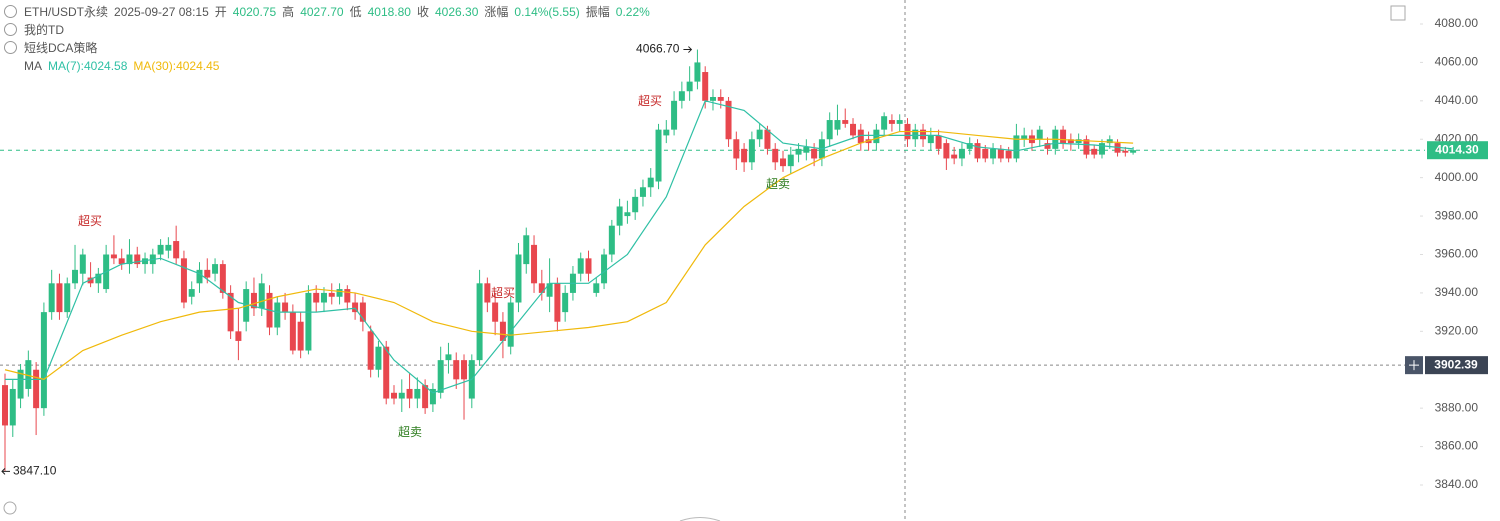  What do you see at coordinates (457, 12) in the screenshot?
I see `field-value: 4026.30` at bounding box center [457, 12].